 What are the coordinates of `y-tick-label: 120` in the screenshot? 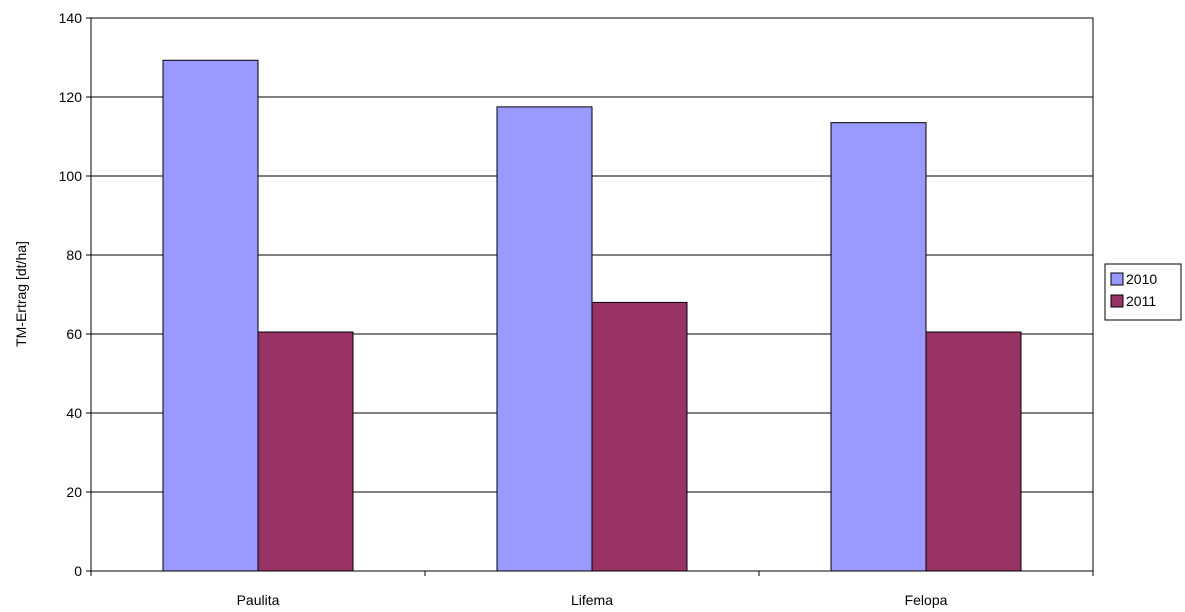 It's located at (71, 97).